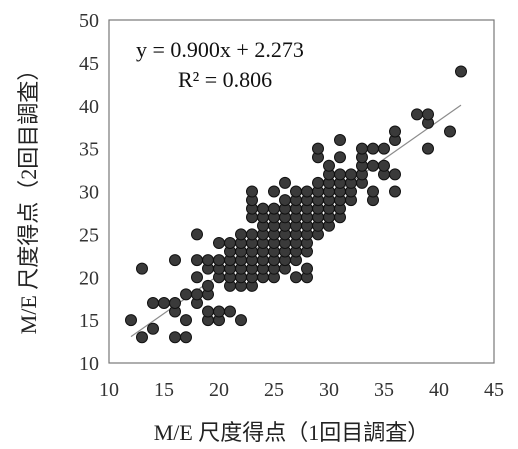 The width and height of the screenshot is (518, 449). I want to click on regression-equation: y = 0.900x + 2.273, so click(220, 49).